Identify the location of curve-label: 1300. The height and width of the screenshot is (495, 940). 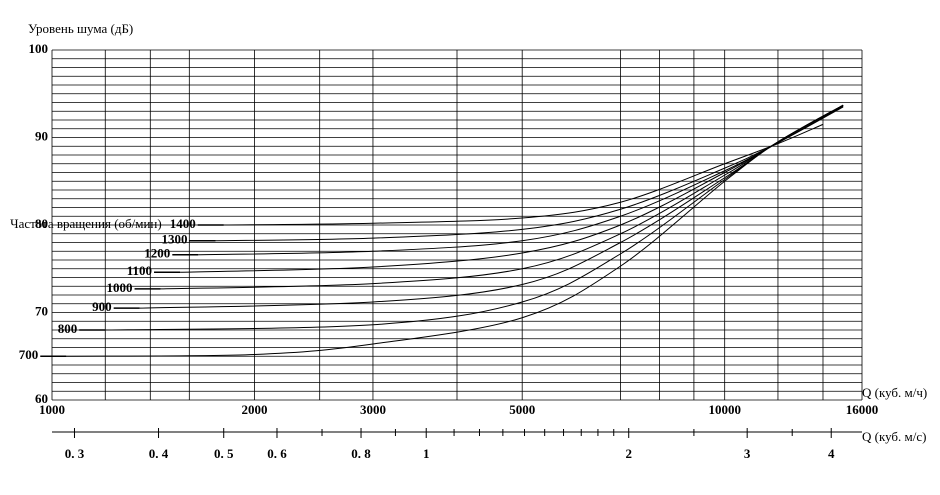
(174, 239).